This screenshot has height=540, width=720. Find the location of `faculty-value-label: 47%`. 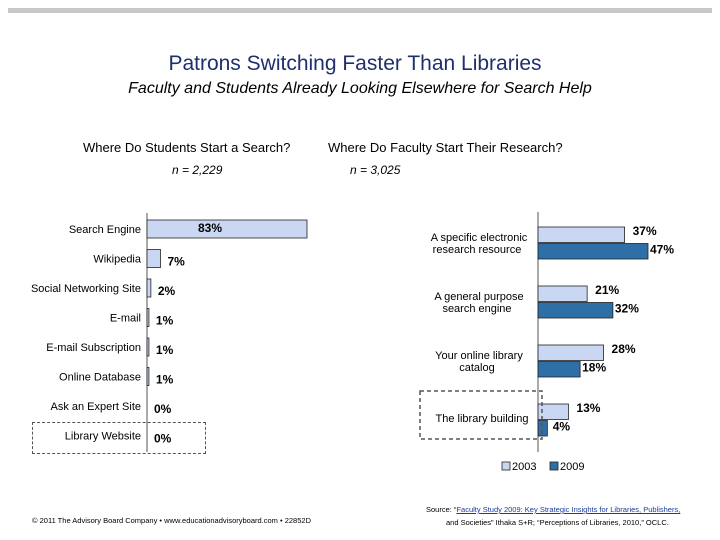

faculty-value-label: 47% is located at coordinates (662, 250).